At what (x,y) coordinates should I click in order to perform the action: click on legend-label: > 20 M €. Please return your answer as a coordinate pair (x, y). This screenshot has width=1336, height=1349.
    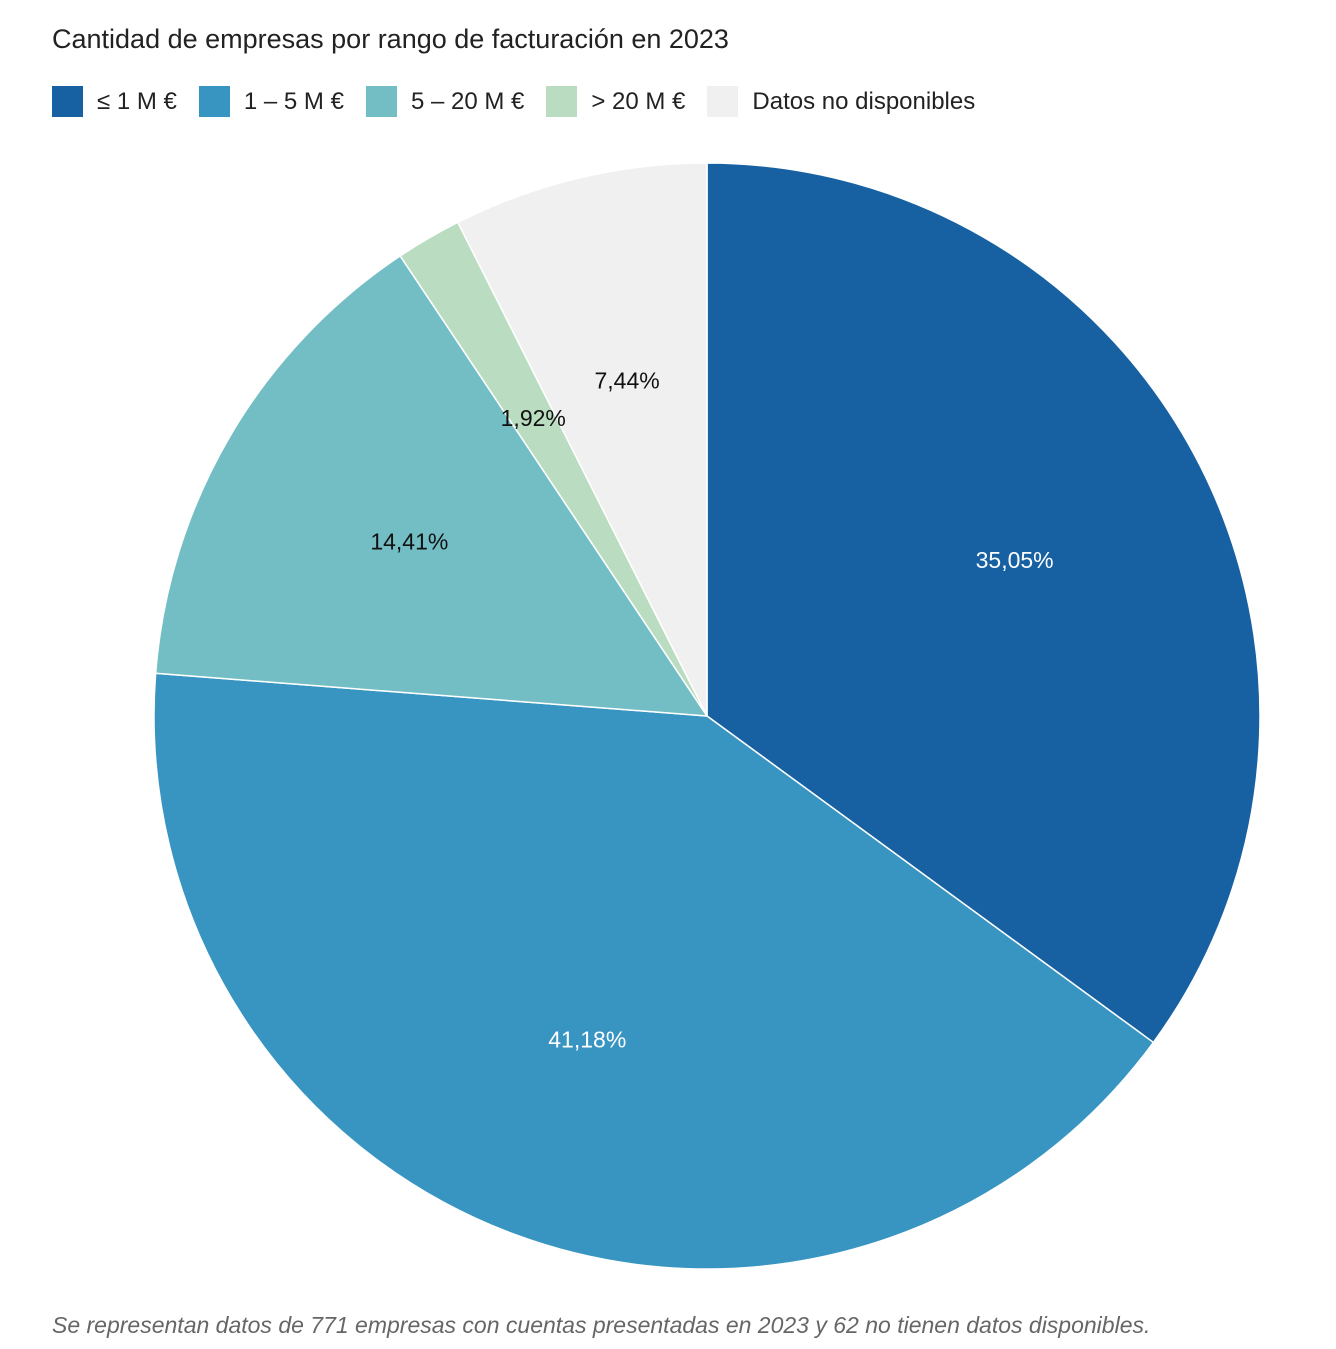
    Looking at the image, I should click on (638, 101).